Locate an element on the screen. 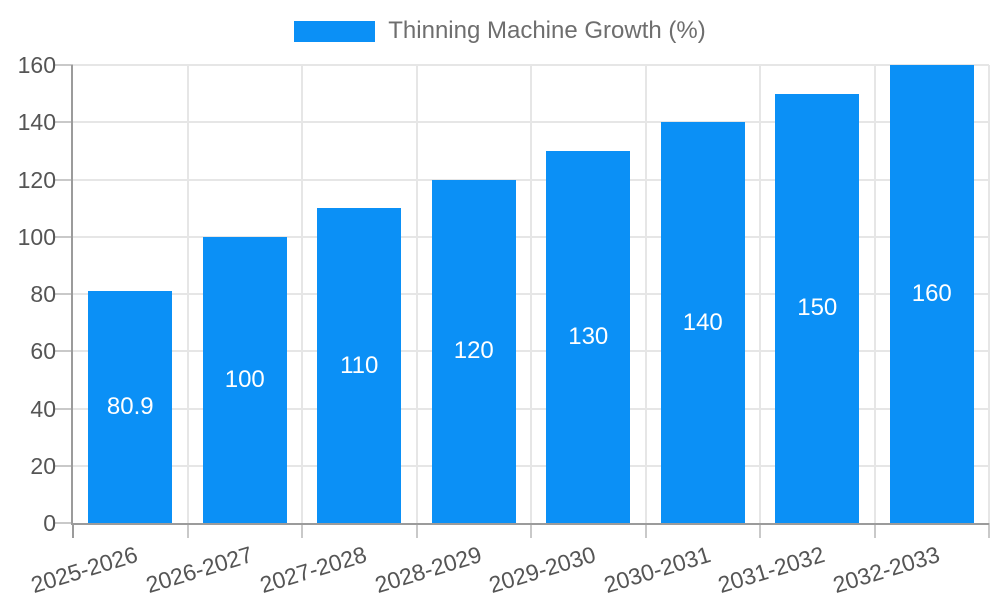 The image size is (1000, 600). x-axis-tick-label: 2028-2029 is located at coordinates (428, 570).